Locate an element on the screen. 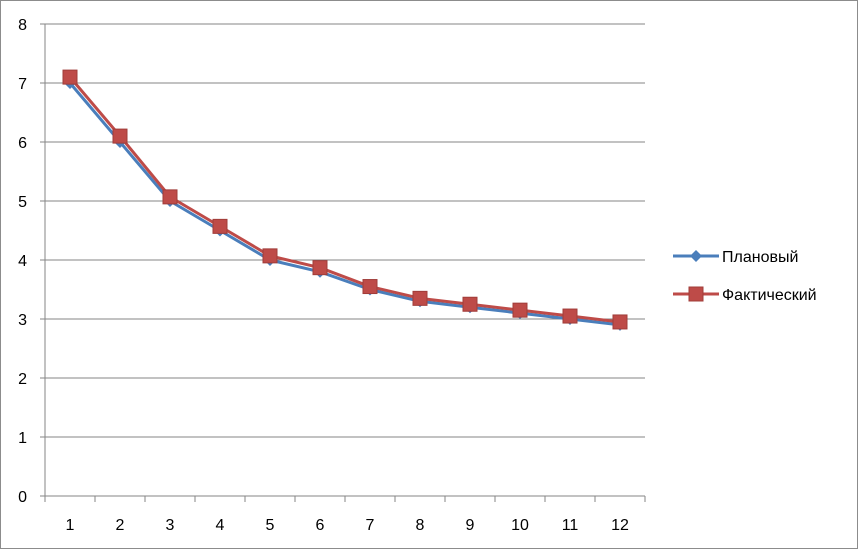 The width and height of the screenshot is (858, 549). legend-marker-actual is located at coordinates (696, 294).